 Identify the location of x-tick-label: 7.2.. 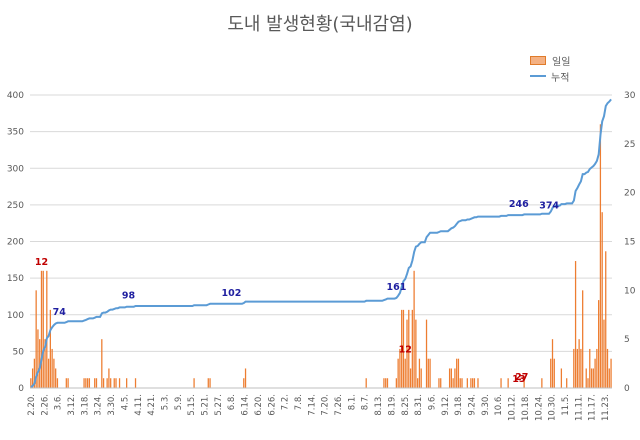
(286, 402).